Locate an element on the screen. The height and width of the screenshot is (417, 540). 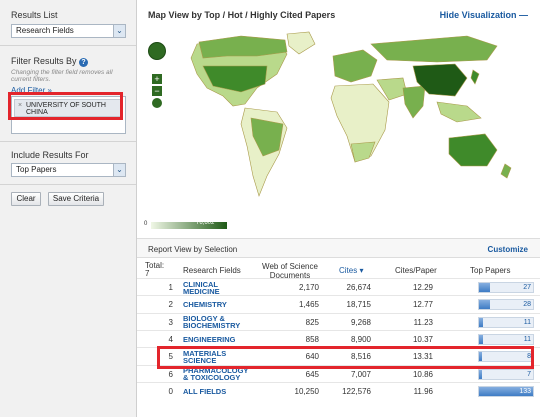
map-region-south-africa is located at coordinates (363, 152).